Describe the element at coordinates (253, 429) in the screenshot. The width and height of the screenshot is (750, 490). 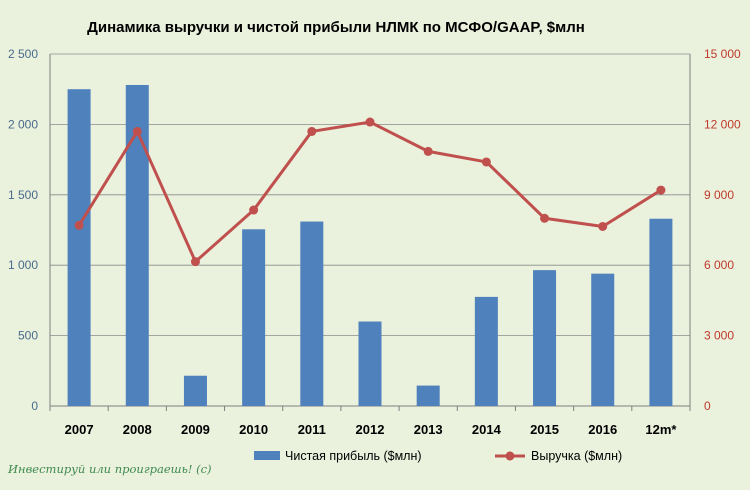
I see `x-axis-tick-label: 2010` at that location.